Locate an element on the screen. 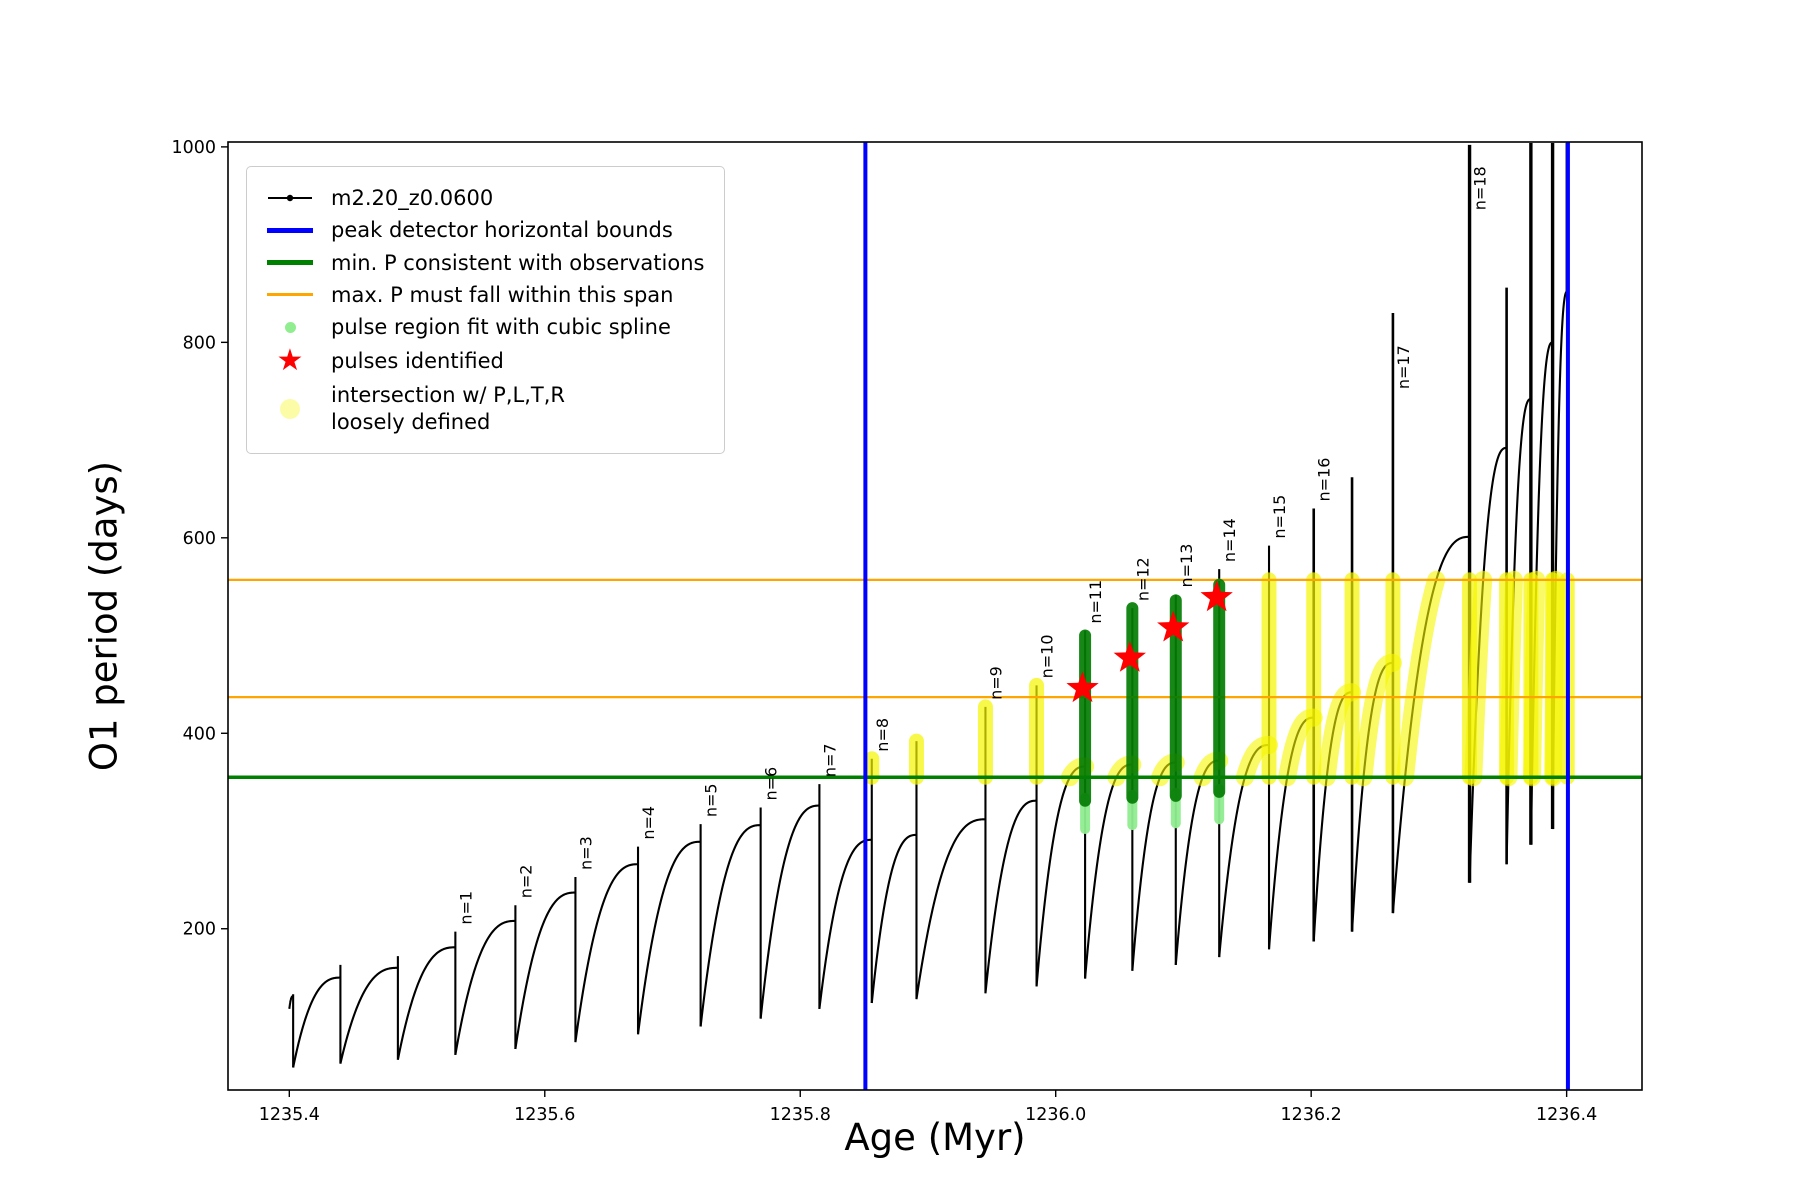 Image resolution: width=1800 pixels, height=1200 pixels. x-tick-label: 1235.6 is located at coordinates (544, 1115).